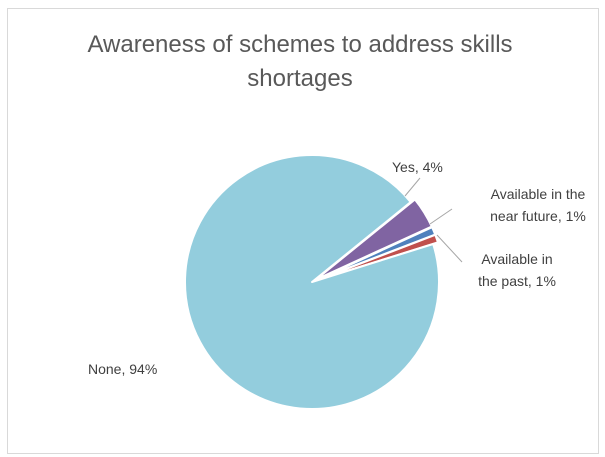 The height and width of the screenshot is (457, 605). Describe the element at coordinates (538, 205) in the screenshot. I see `data-label: Available in the near future, 1%` at that location.